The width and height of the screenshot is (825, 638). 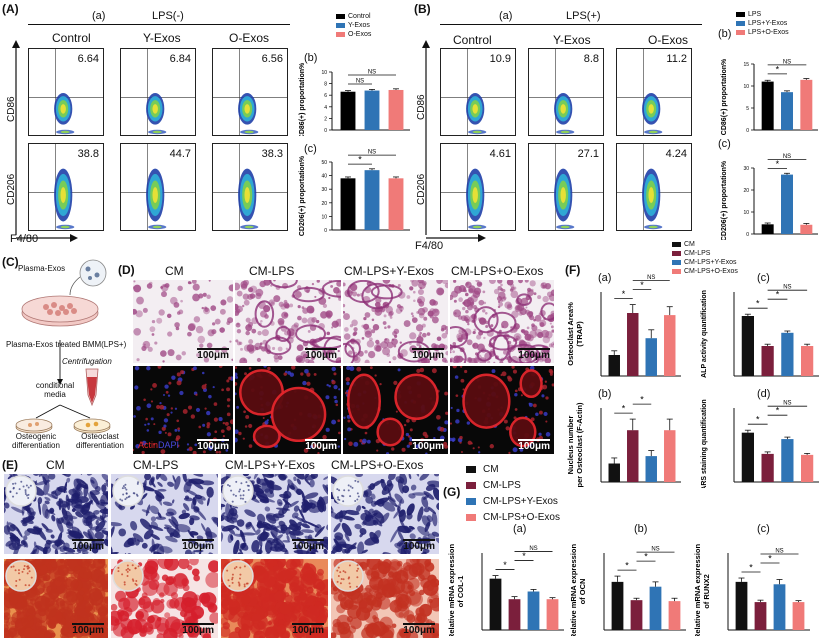 What do you see at coordinates (627, 590) in the screenshot?
I see `chart-g-b: Relative mRNA expression of OCN**NS` at bounding box center [627, 590].